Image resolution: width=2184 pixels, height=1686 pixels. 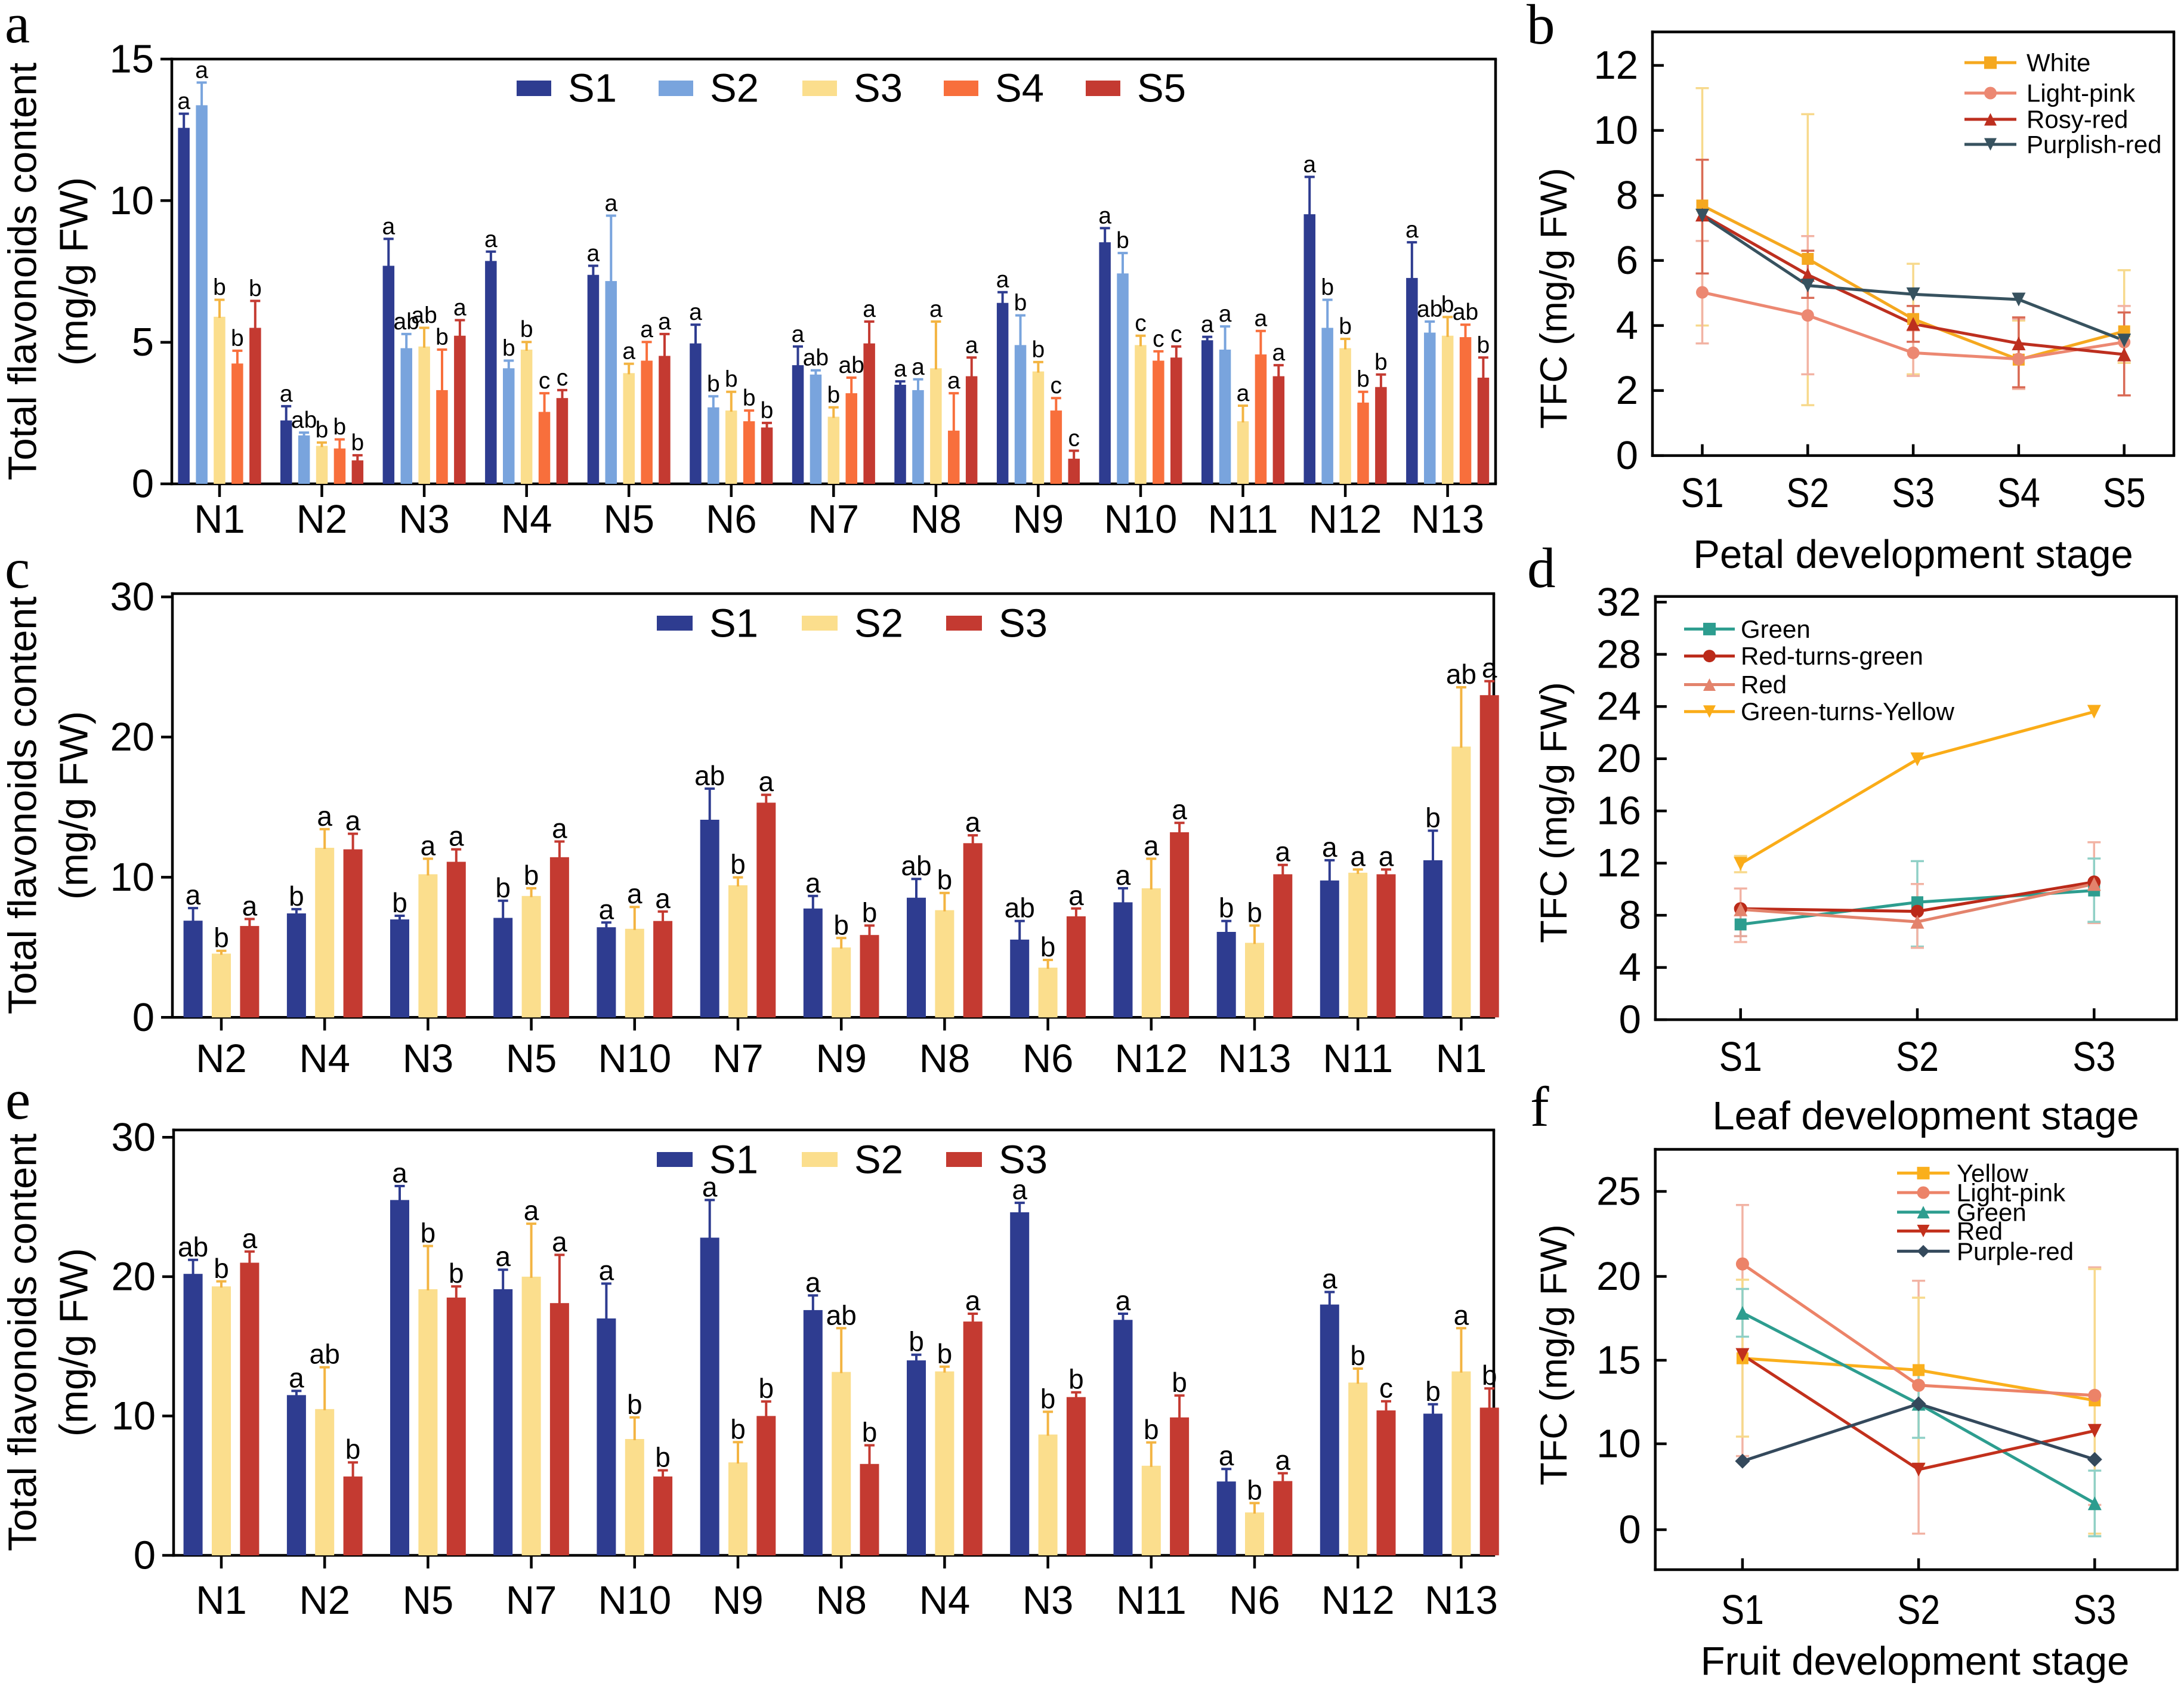 I want to click on svg-text: White, so click(x=2058, y=63).